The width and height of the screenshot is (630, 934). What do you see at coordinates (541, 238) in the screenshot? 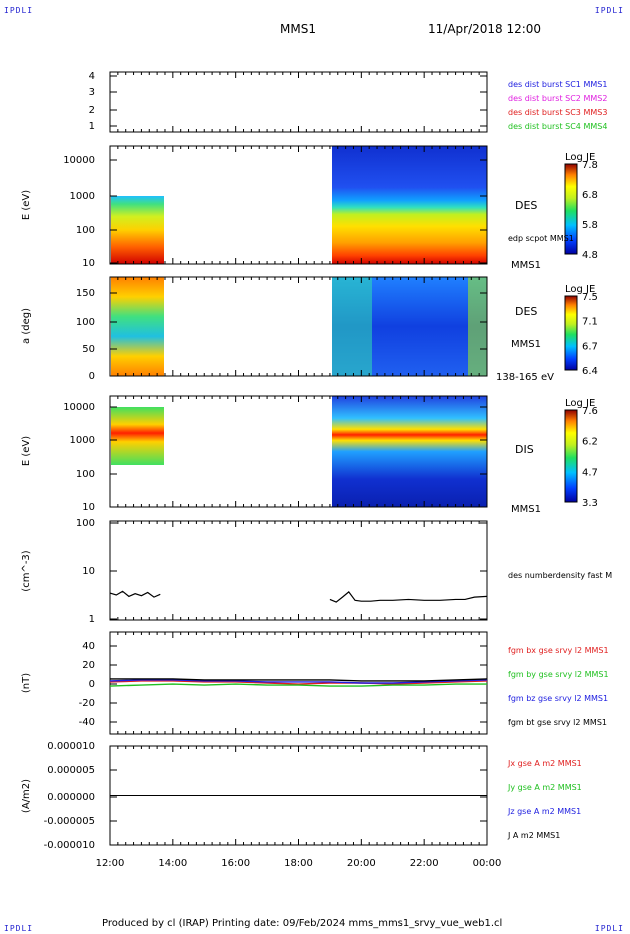
I see `des-scpot-label: edp scpot MMS1` at bounding box center [541, 238].